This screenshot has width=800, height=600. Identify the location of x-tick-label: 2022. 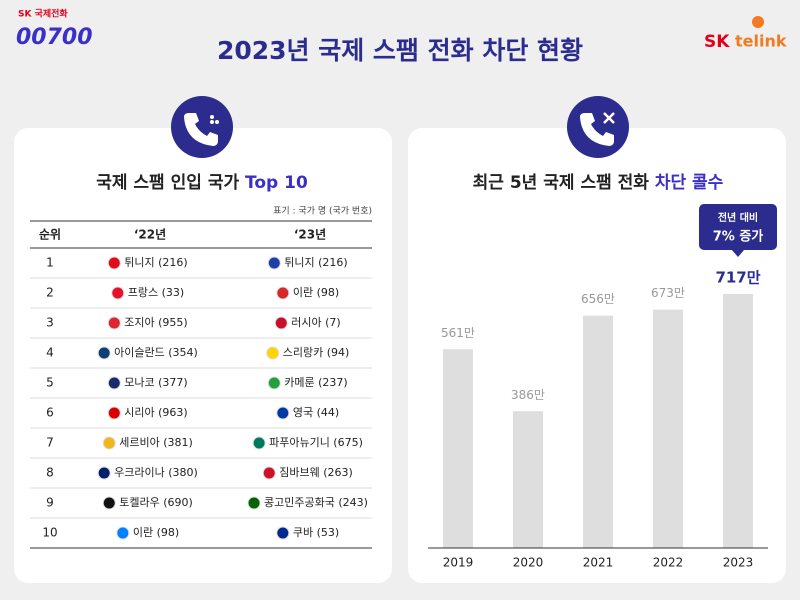
(668, 563).